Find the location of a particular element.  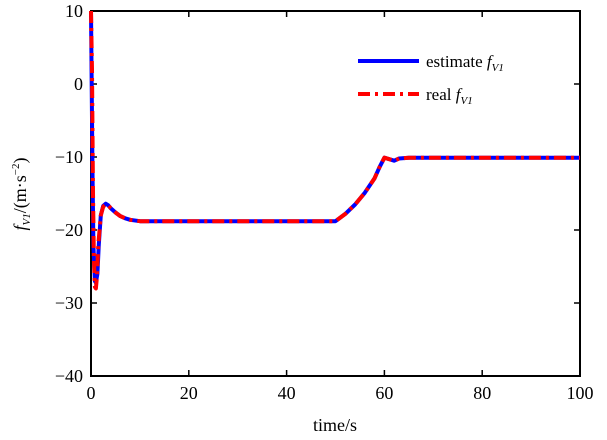

y-tick-label: −20 is located at coordinates (69, 230).